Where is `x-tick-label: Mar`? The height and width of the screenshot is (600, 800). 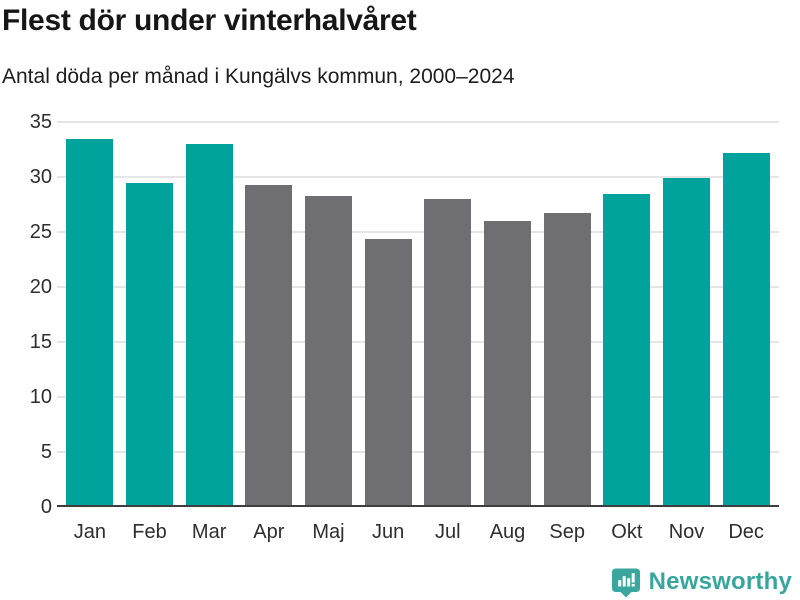 x-tick-label: Mar is located at coordinates (209, 532).